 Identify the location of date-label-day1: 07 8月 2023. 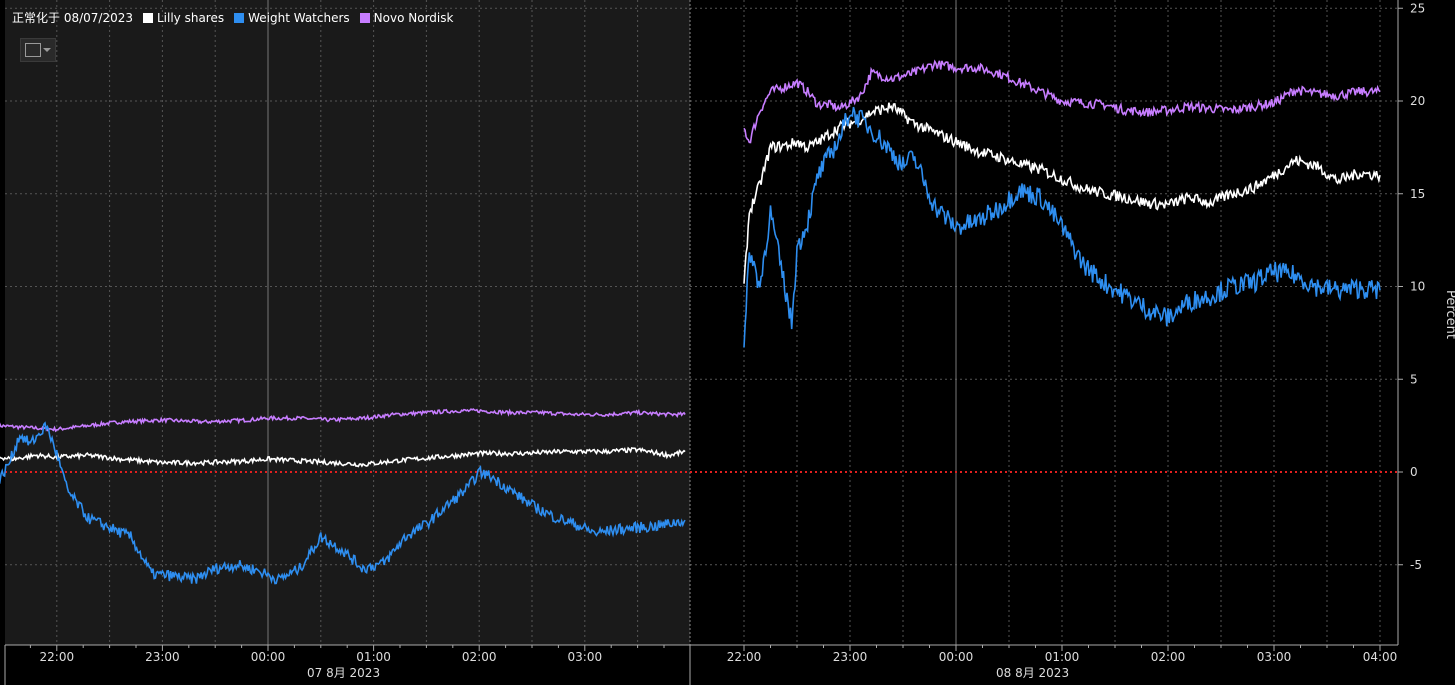
(344, 673).